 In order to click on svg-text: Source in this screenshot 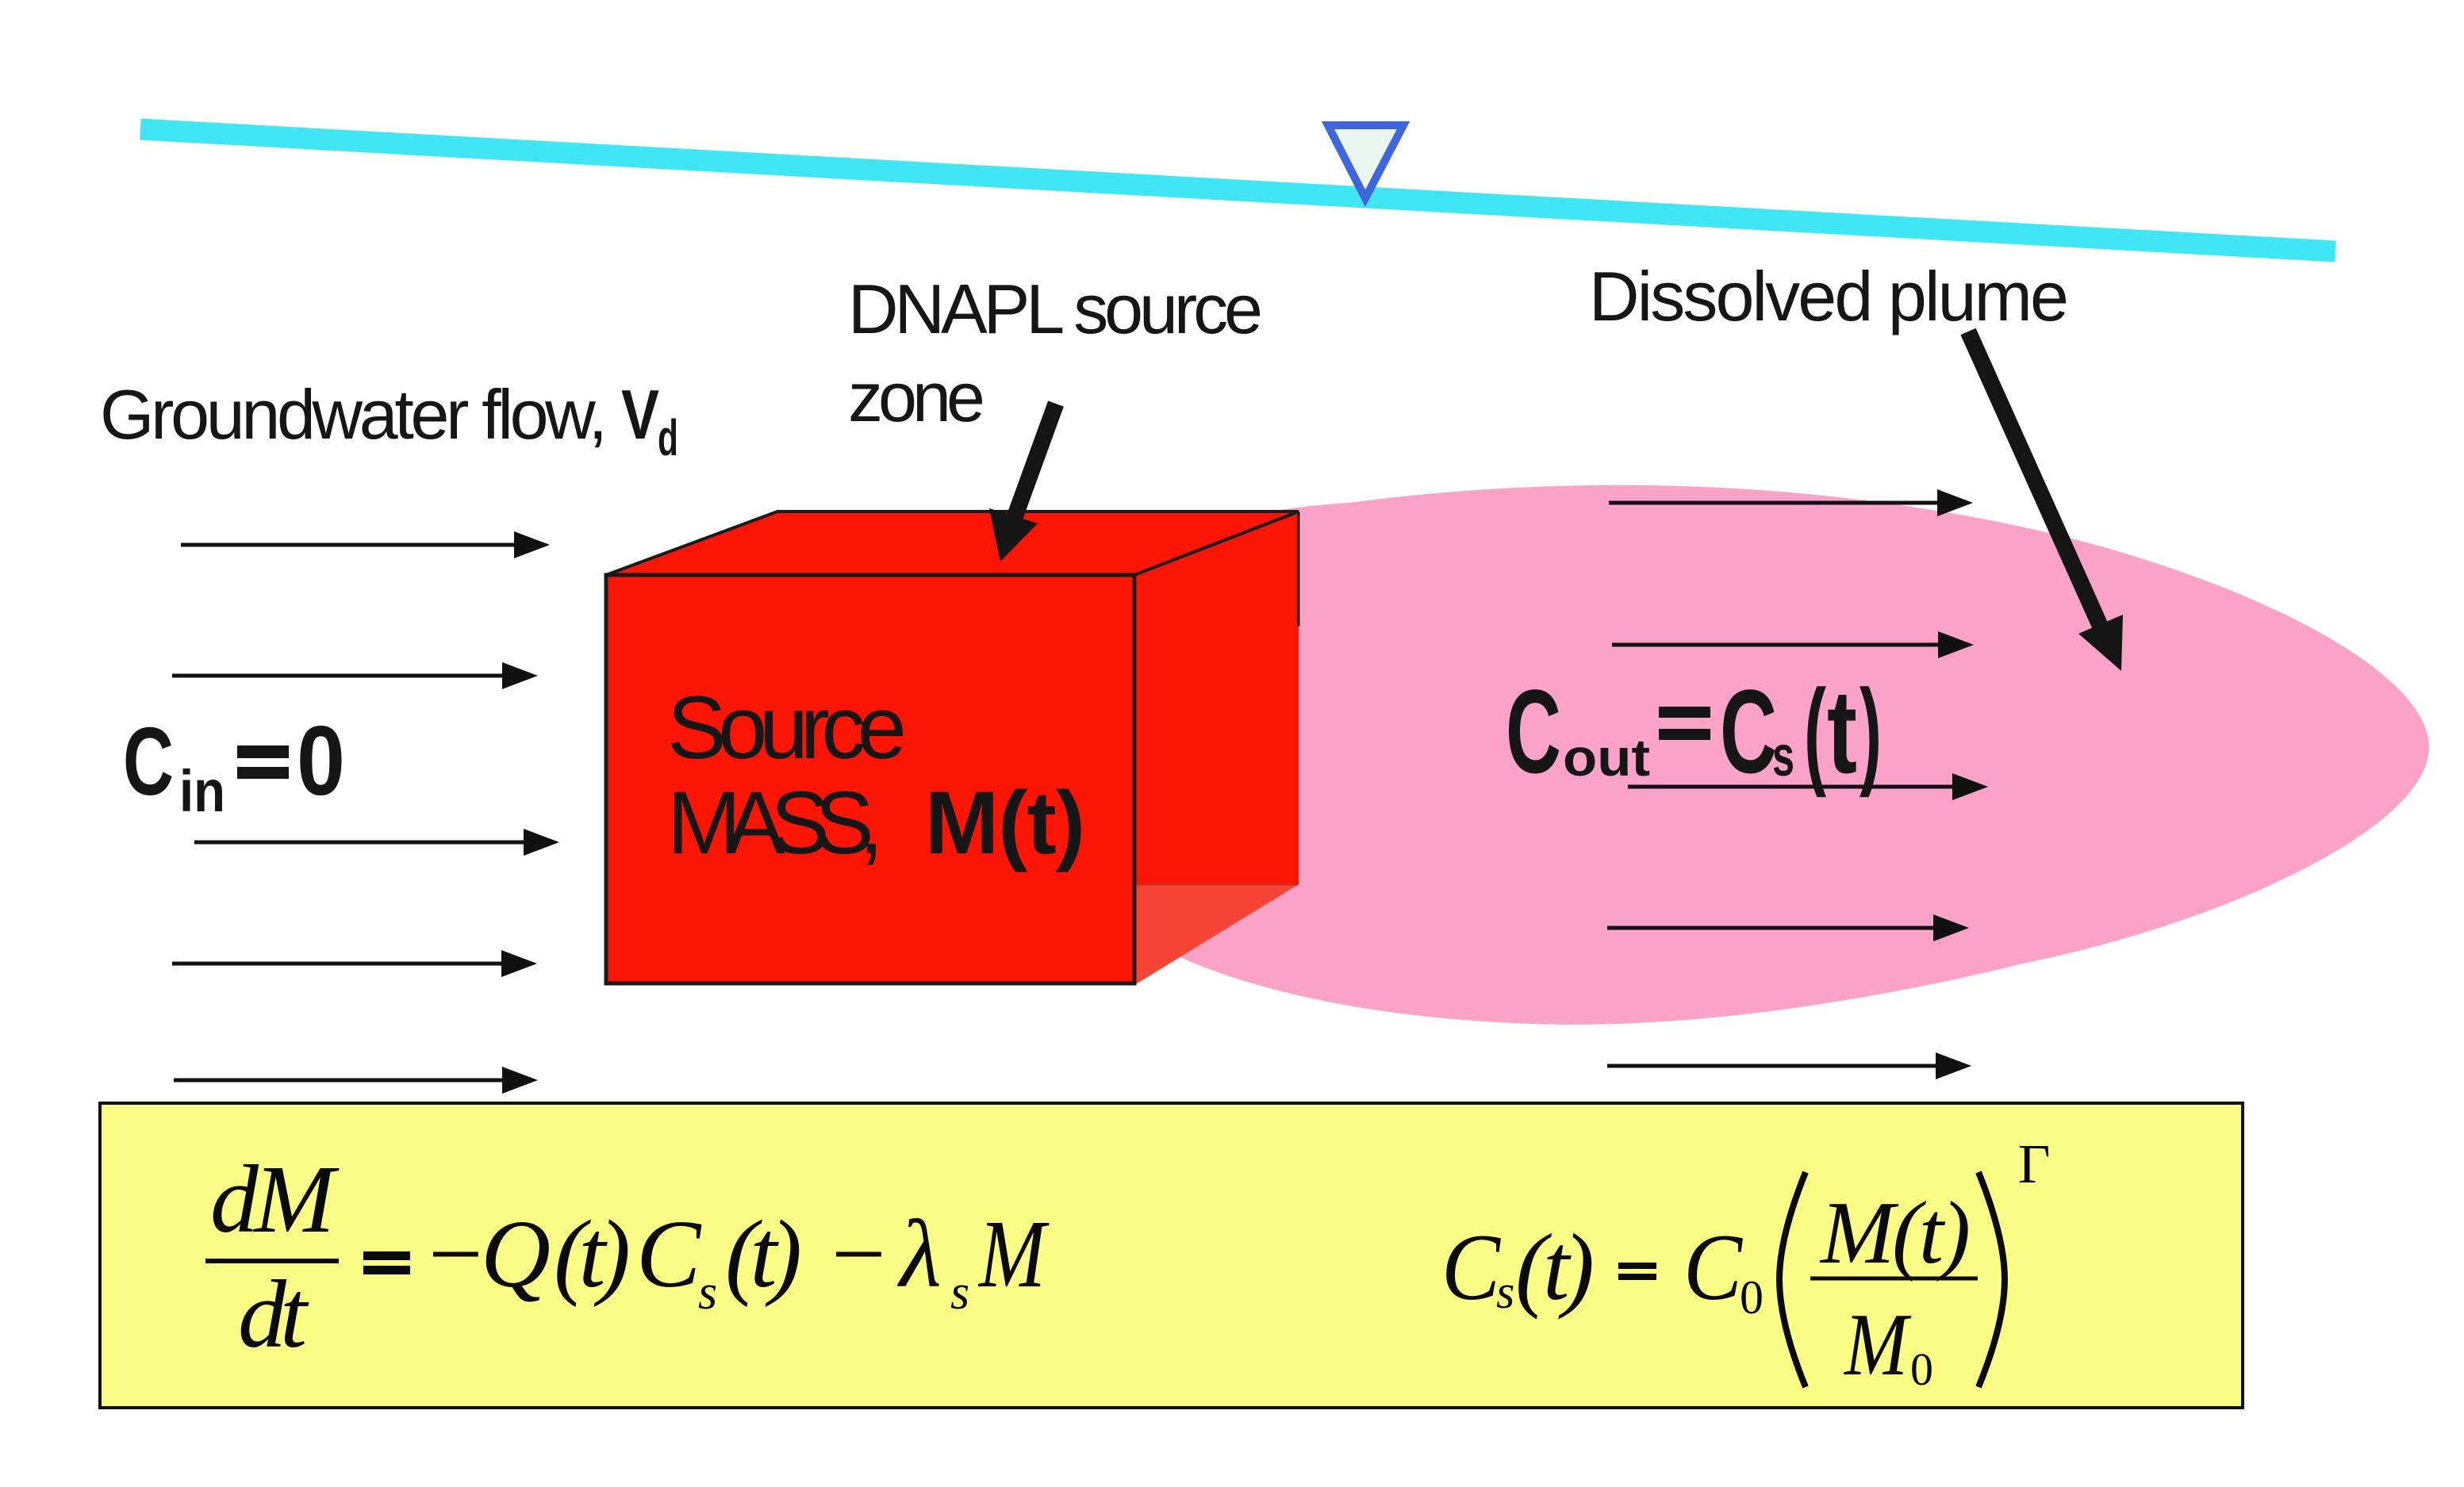, I will do `click(787, 727)`.